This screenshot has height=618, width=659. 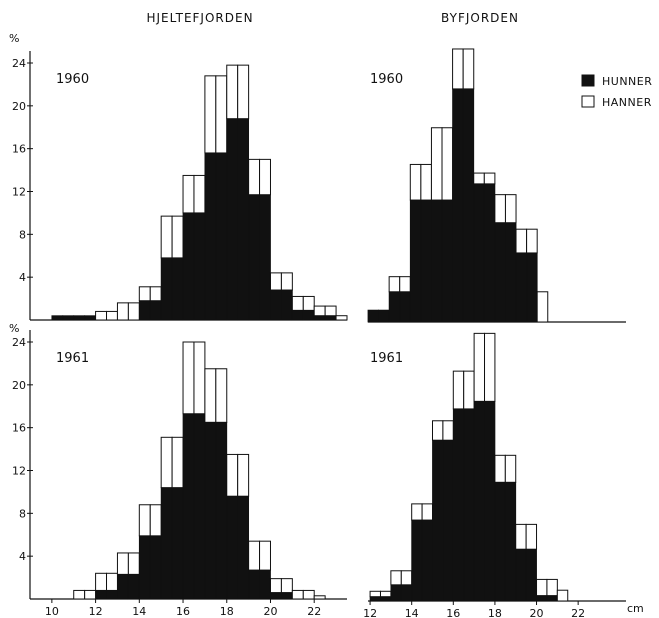 I want to click on x-tick-label: 16, so click(x=183, y=611).